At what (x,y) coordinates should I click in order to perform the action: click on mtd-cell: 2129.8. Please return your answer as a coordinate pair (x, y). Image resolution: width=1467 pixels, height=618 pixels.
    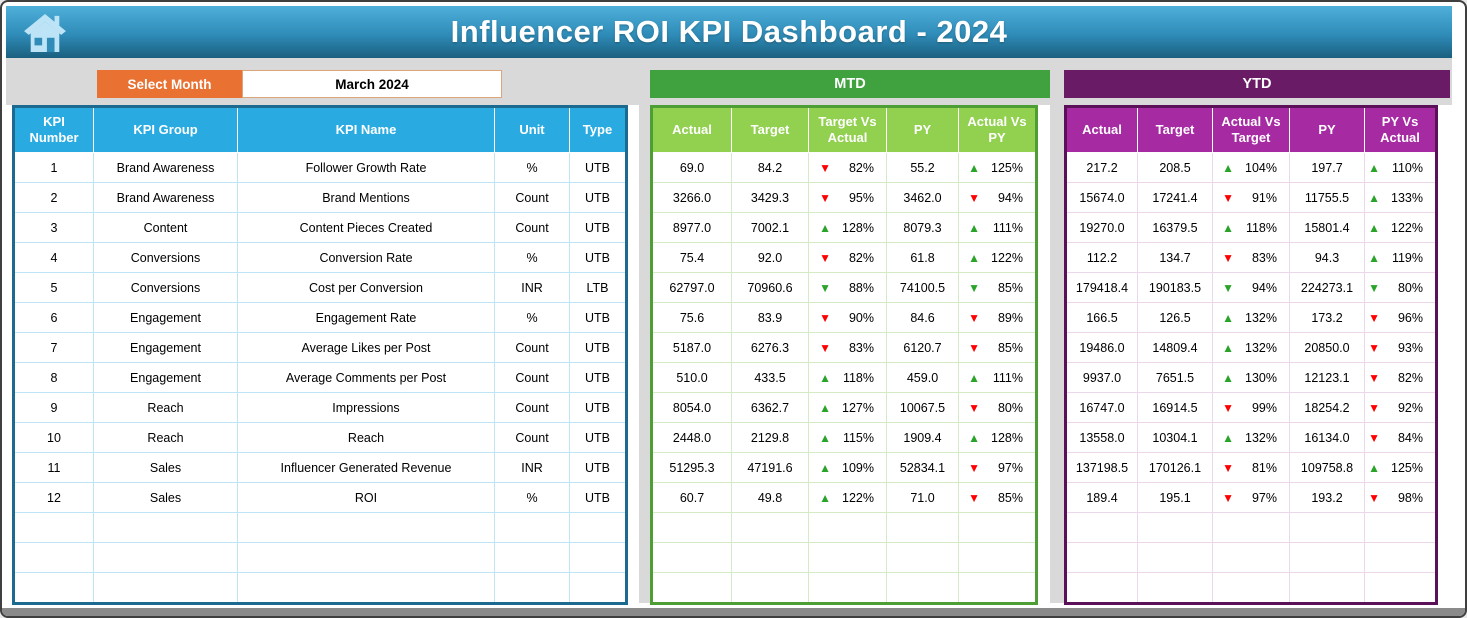
    Looking at the image, I should click on (770, 437).